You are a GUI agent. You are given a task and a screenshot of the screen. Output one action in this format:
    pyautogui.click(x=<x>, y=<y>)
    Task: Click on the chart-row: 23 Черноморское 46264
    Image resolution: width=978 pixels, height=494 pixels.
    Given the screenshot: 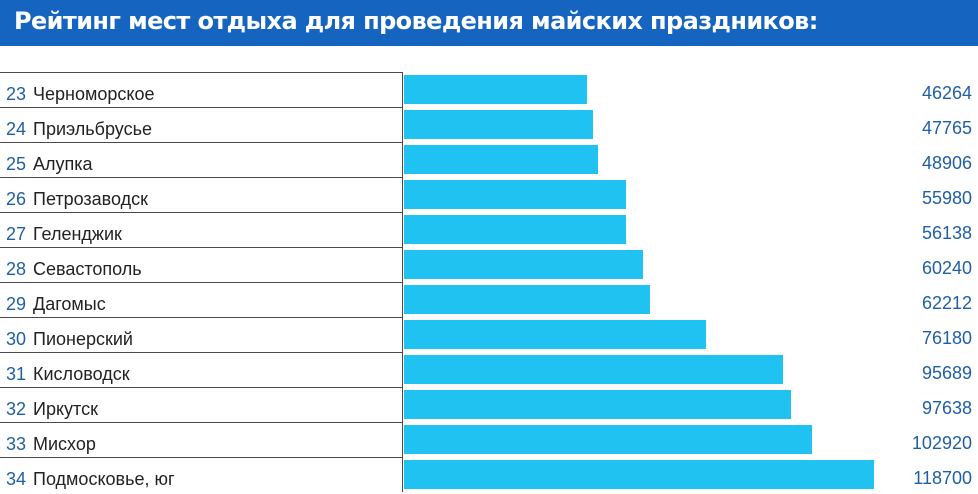 What is the action you would take?
    pyautogui.click(x=489, y=89)
    